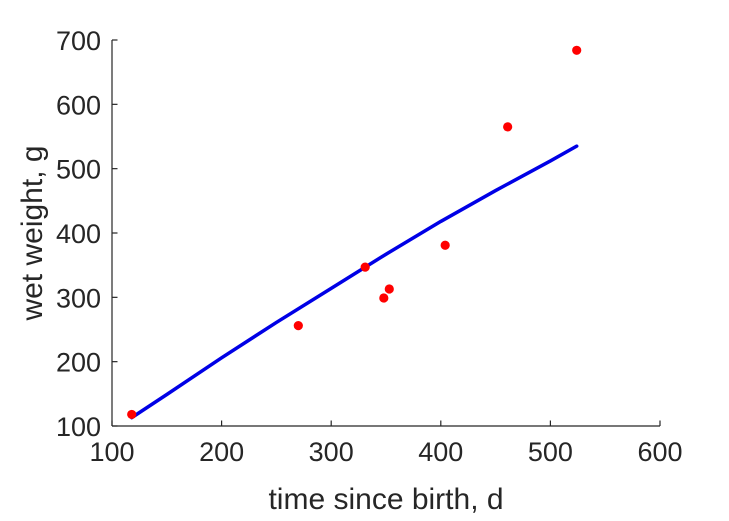 Image resolution: width=729 pixels, height=521 pixels. Describe the element at coordinates (111, 452) in the screenshot. I see `x-tick-label: 100` at that location.